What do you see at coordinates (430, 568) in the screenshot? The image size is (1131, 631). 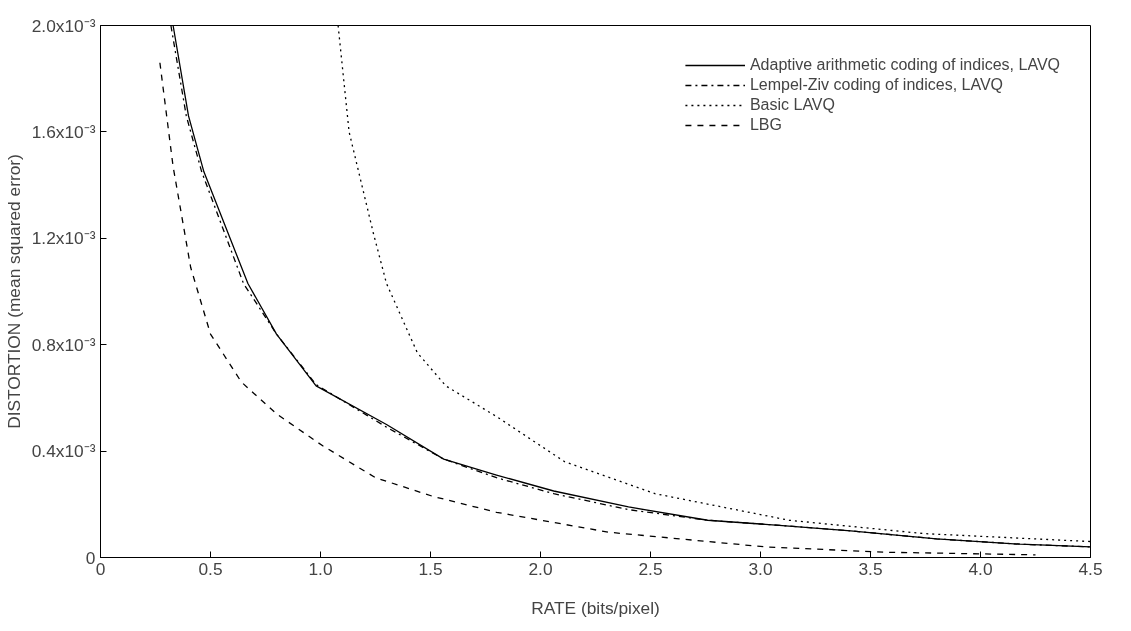 I see `x-tick-label: 1.5` at bounding box center [430, 568].